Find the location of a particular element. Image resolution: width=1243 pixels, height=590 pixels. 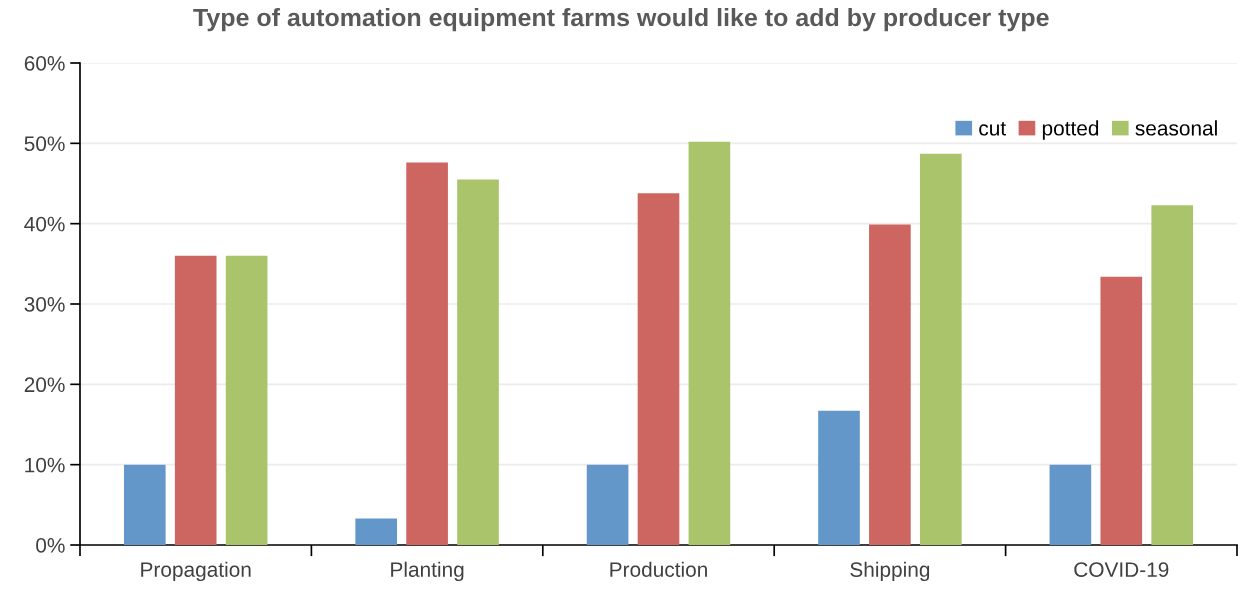

y-tick-label: 0% is located at coordinates (50, 545).